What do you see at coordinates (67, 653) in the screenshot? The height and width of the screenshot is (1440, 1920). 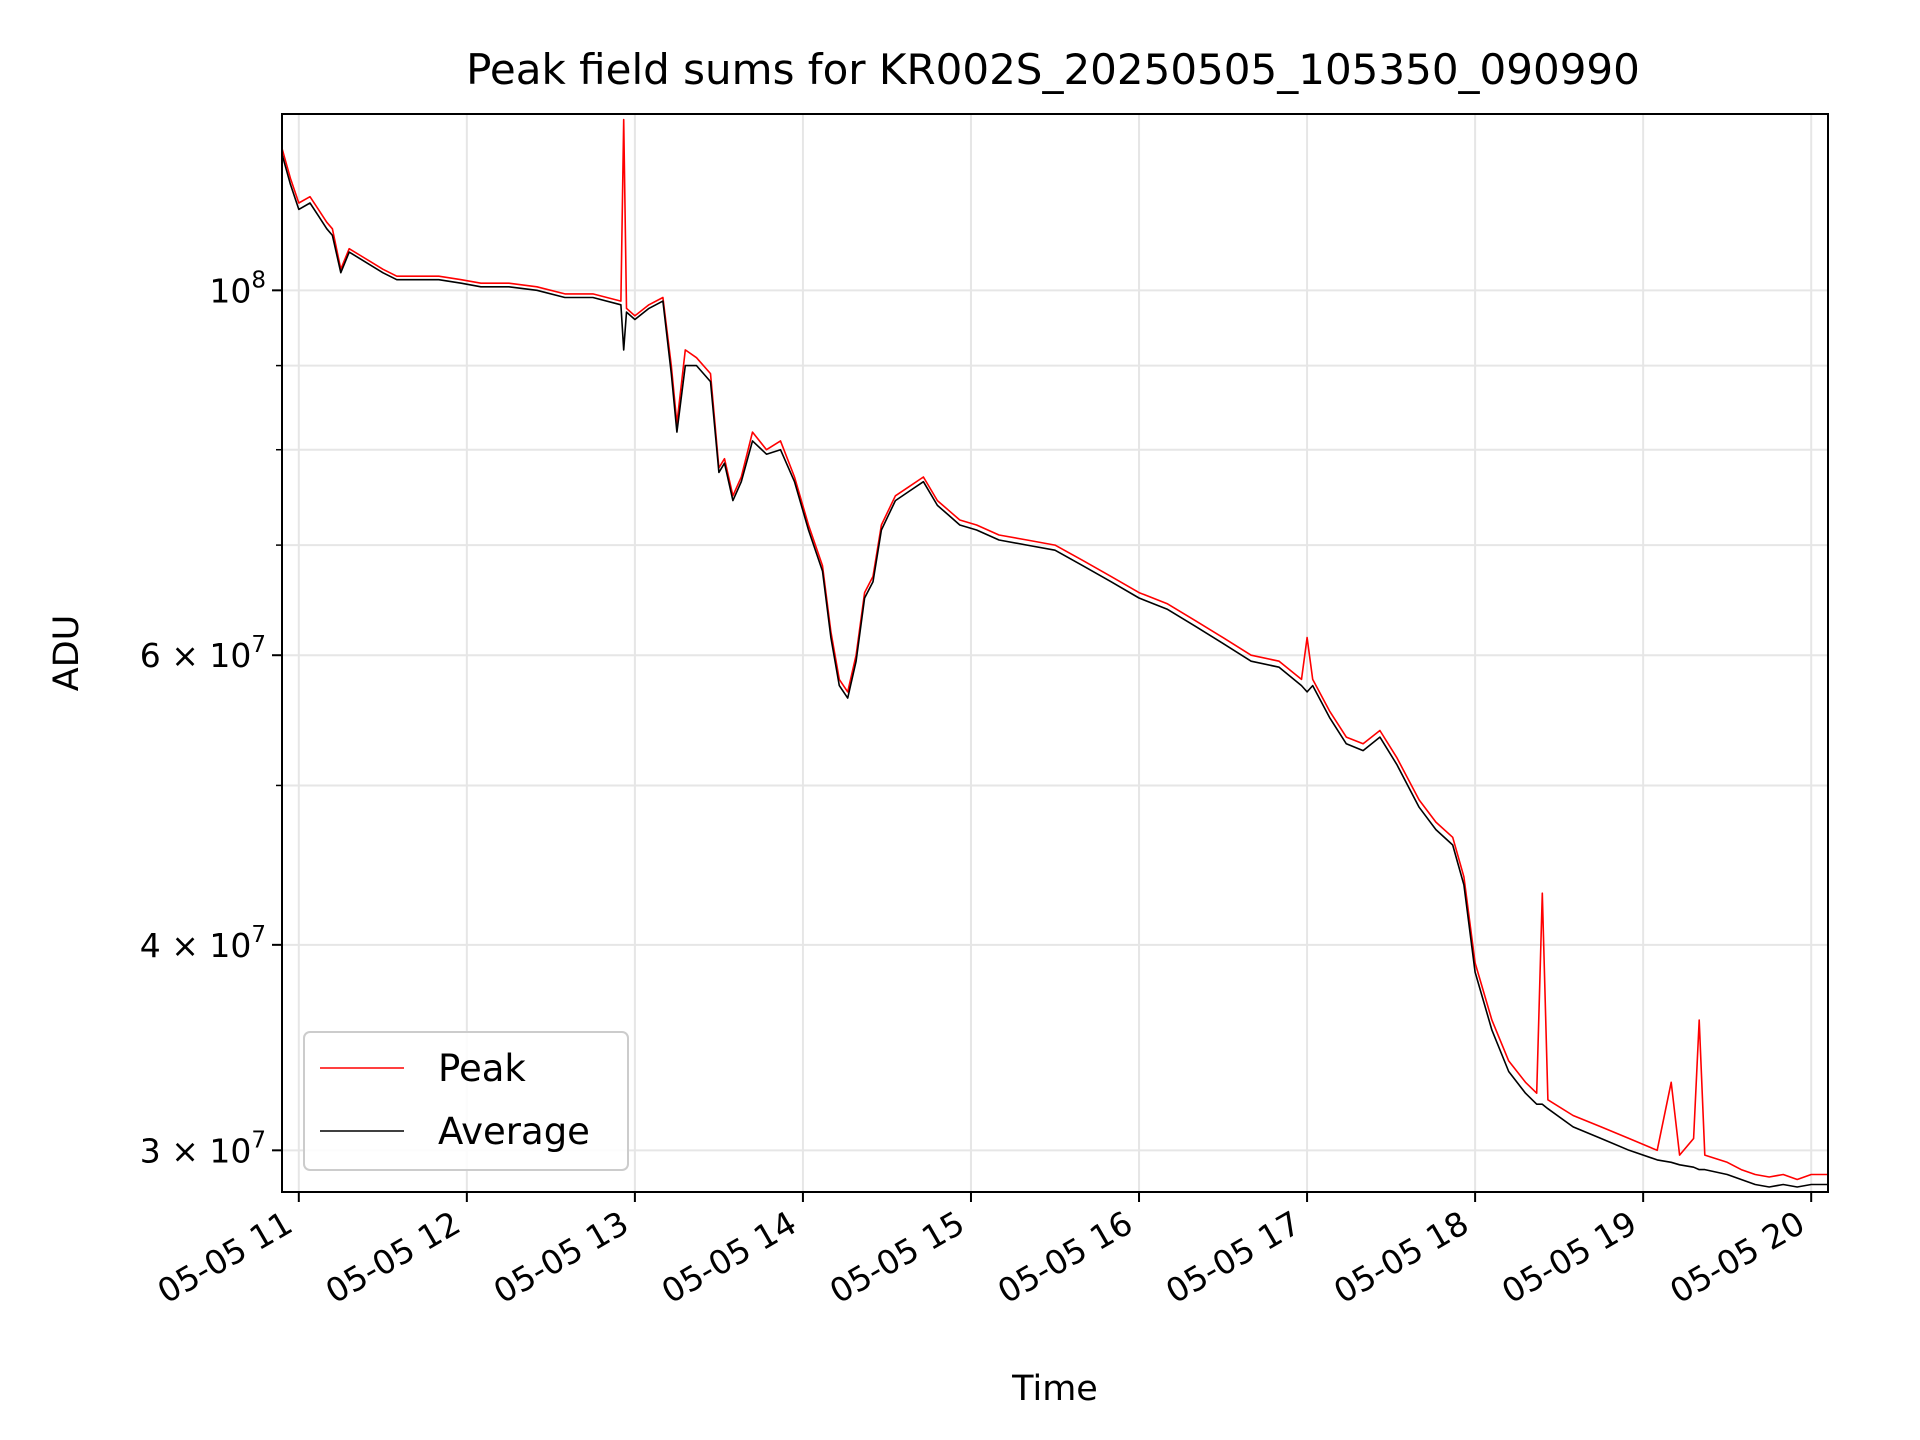 I see `y-axis-label: ADU` at bounding box center [67, 653].